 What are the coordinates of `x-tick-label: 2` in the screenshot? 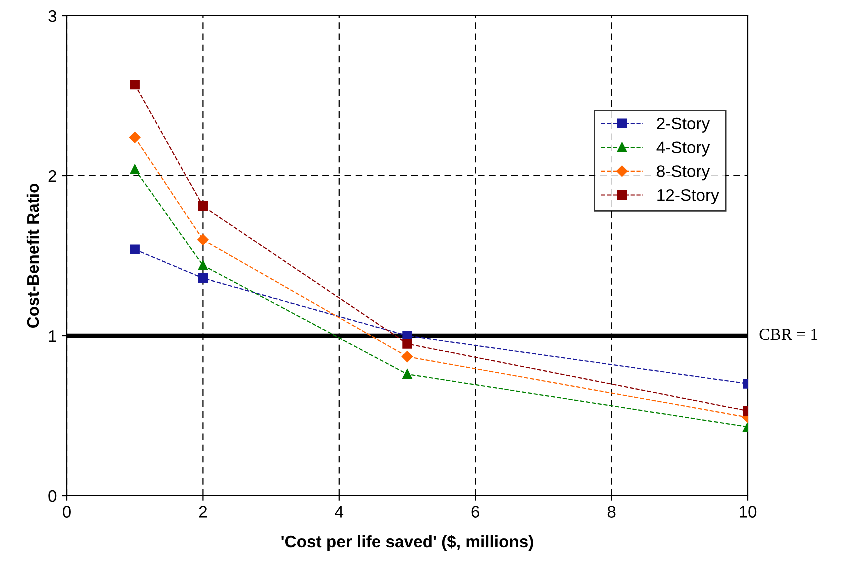 It's located at (203, 512).